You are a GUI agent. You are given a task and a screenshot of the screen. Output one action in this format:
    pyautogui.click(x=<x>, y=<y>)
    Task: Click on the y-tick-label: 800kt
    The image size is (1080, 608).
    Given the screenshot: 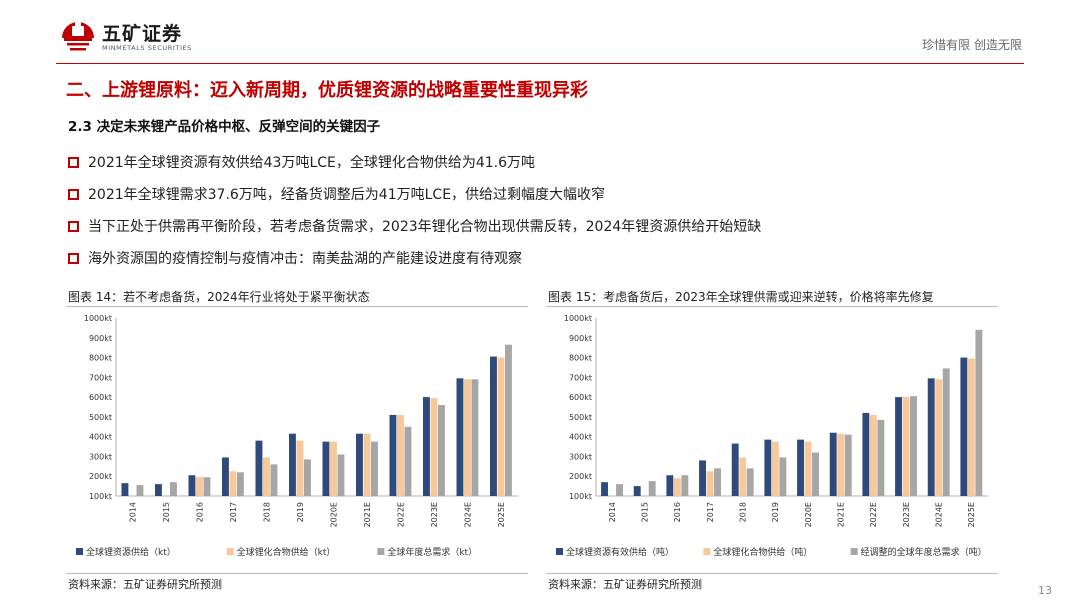 What is the action you would take?
    pyautogui.click(x=100, y=358)
    